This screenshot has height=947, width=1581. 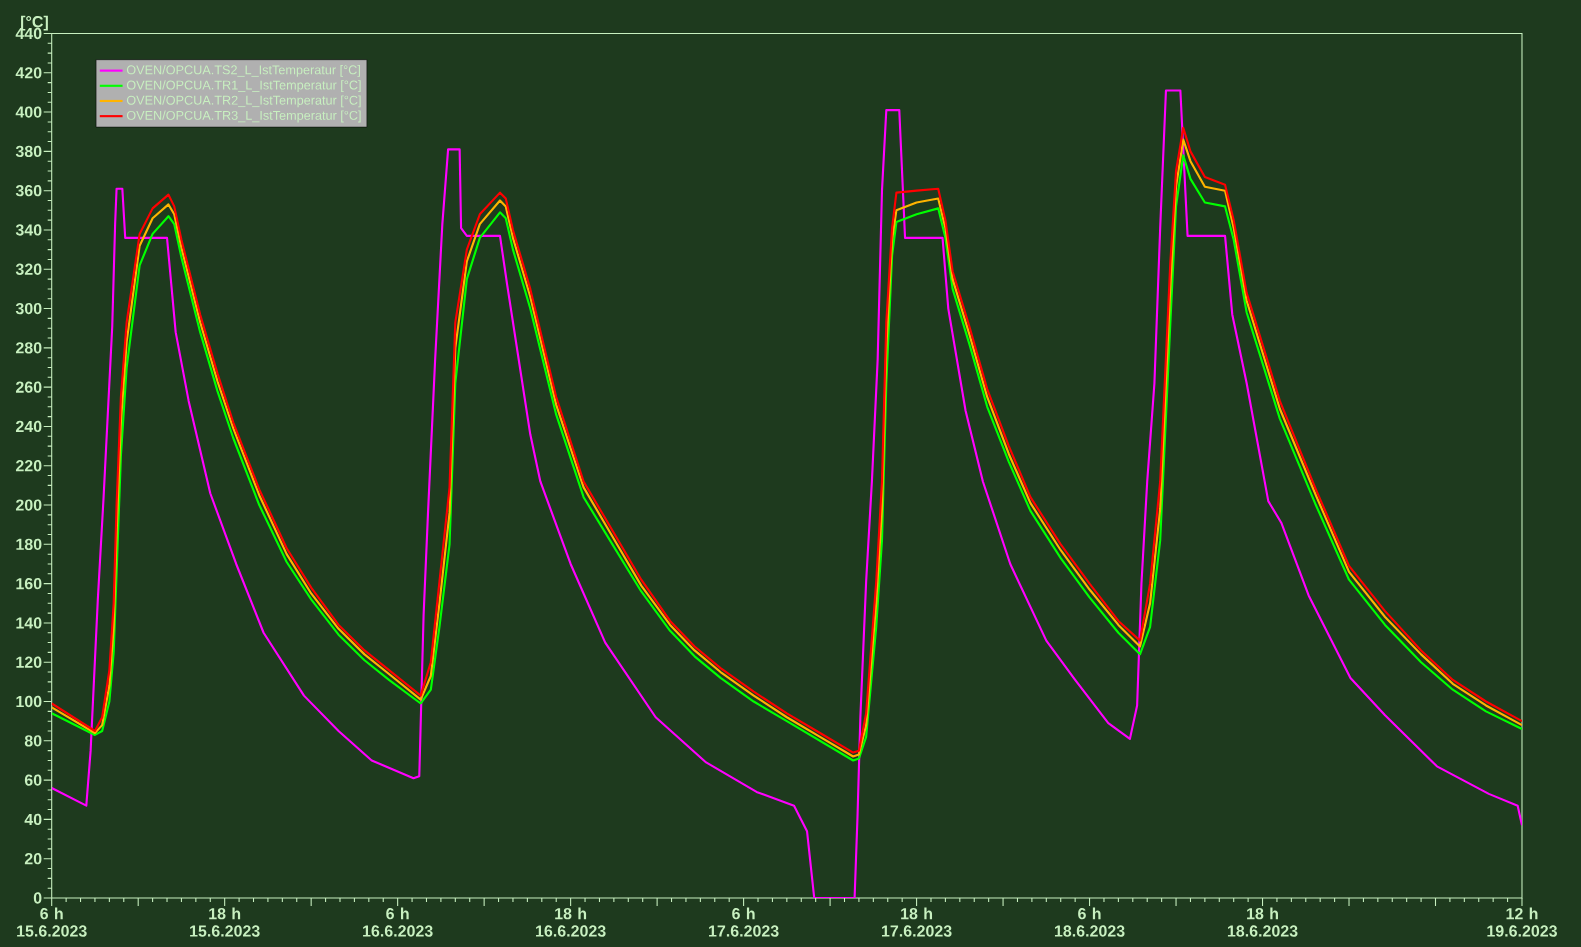 What do you see at coordinates (571, 922) in the screenshot?
I see `x-tick-label: 18 h 16.6.2023` at bounding box center [571, 922].